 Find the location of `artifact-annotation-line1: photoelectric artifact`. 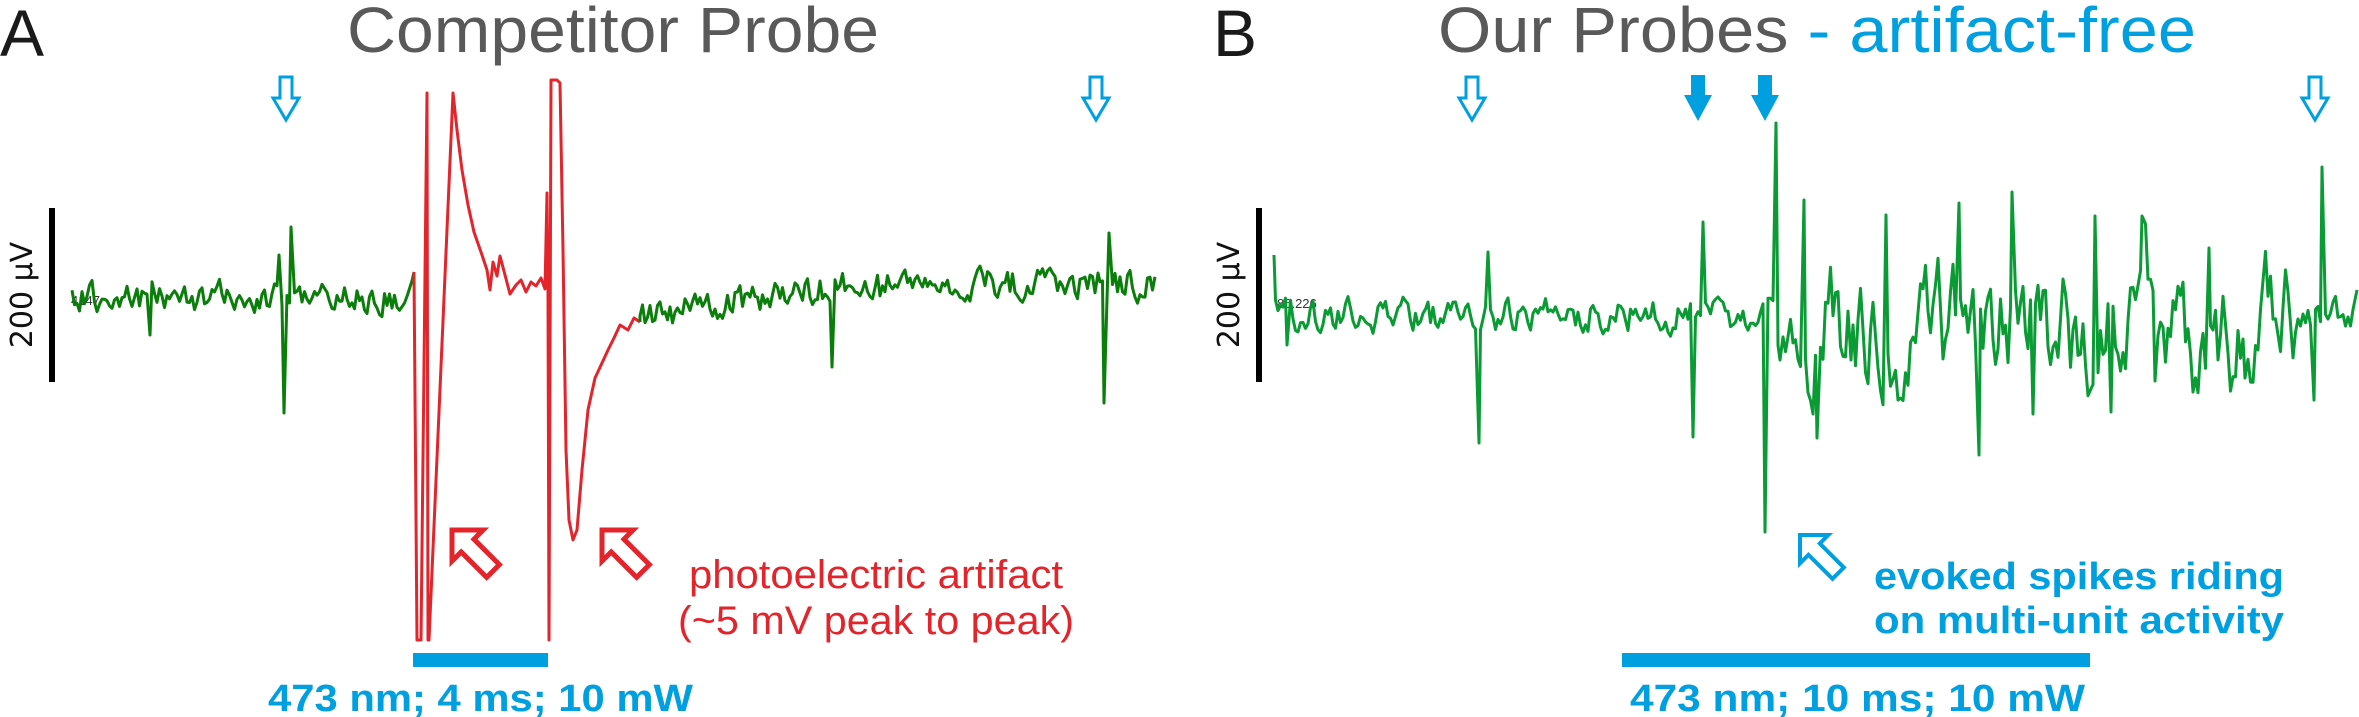

artifact-annotation-line1: photoelectric artifact is located at coordinates (876, 575).